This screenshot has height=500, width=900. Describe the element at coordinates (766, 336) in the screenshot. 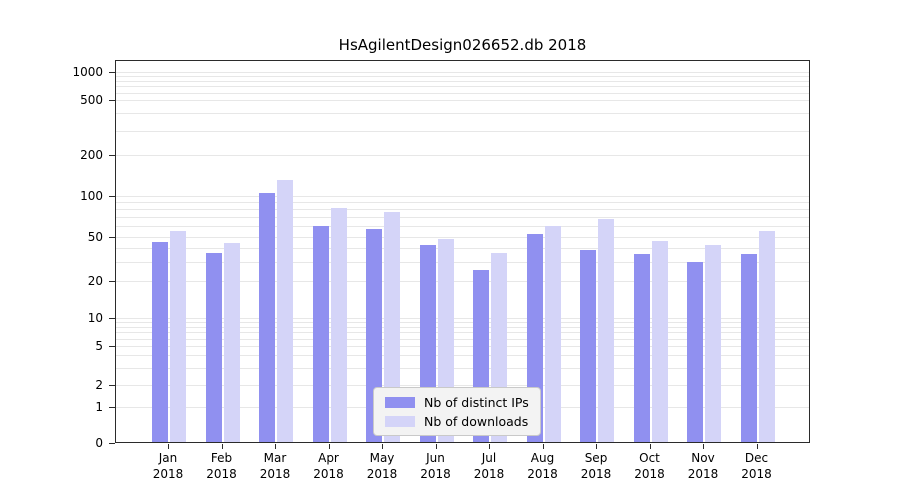

I see `bar-downloads-dec` at that location.